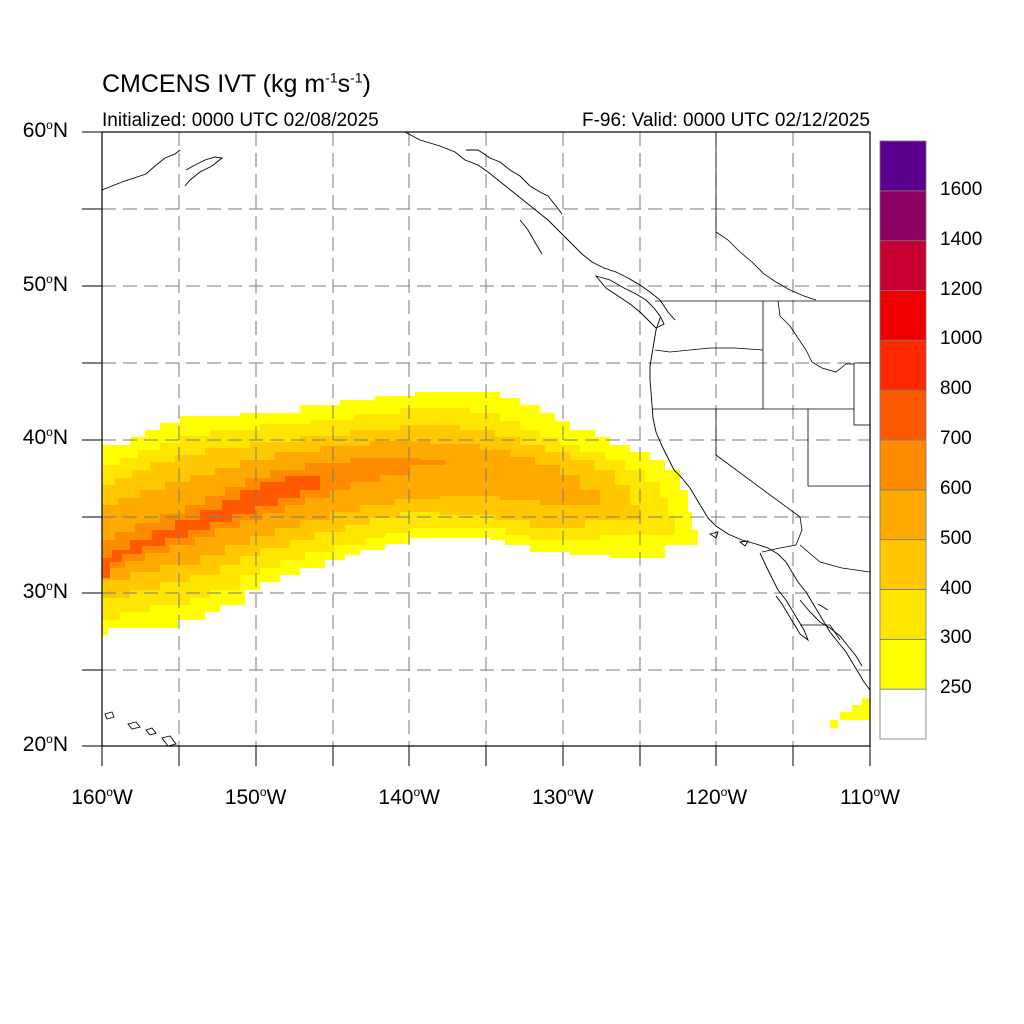  I want to click on state-borders, so click(761, 386).